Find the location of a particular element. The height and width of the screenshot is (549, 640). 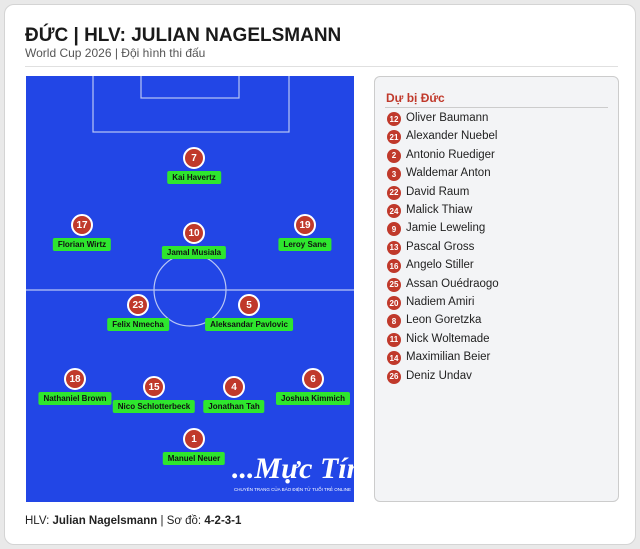

player-number: 18 is located at coordinates (75, 379).